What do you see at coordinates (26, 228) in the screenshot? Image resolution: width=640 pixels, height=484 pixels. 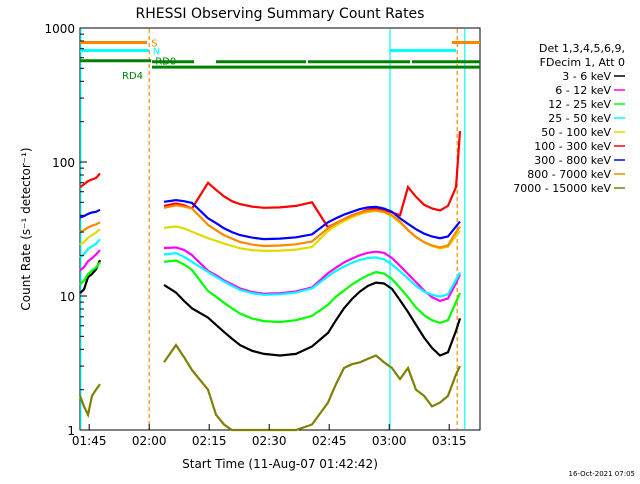 I see `y-axis-label: Count Rate (s⁻¹ detector⁻¹)` at bounding box center [26, 228].